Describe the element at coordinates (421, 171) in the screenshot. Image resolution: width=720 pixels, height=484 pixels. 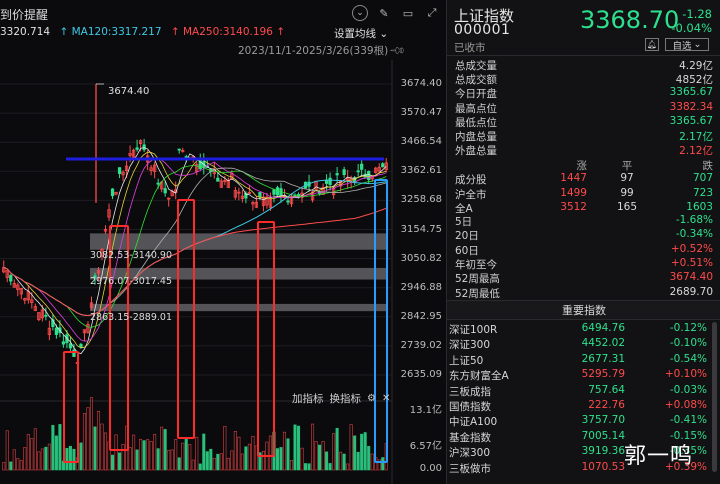
I see `price-axis-tick: 3362.61` at that location.